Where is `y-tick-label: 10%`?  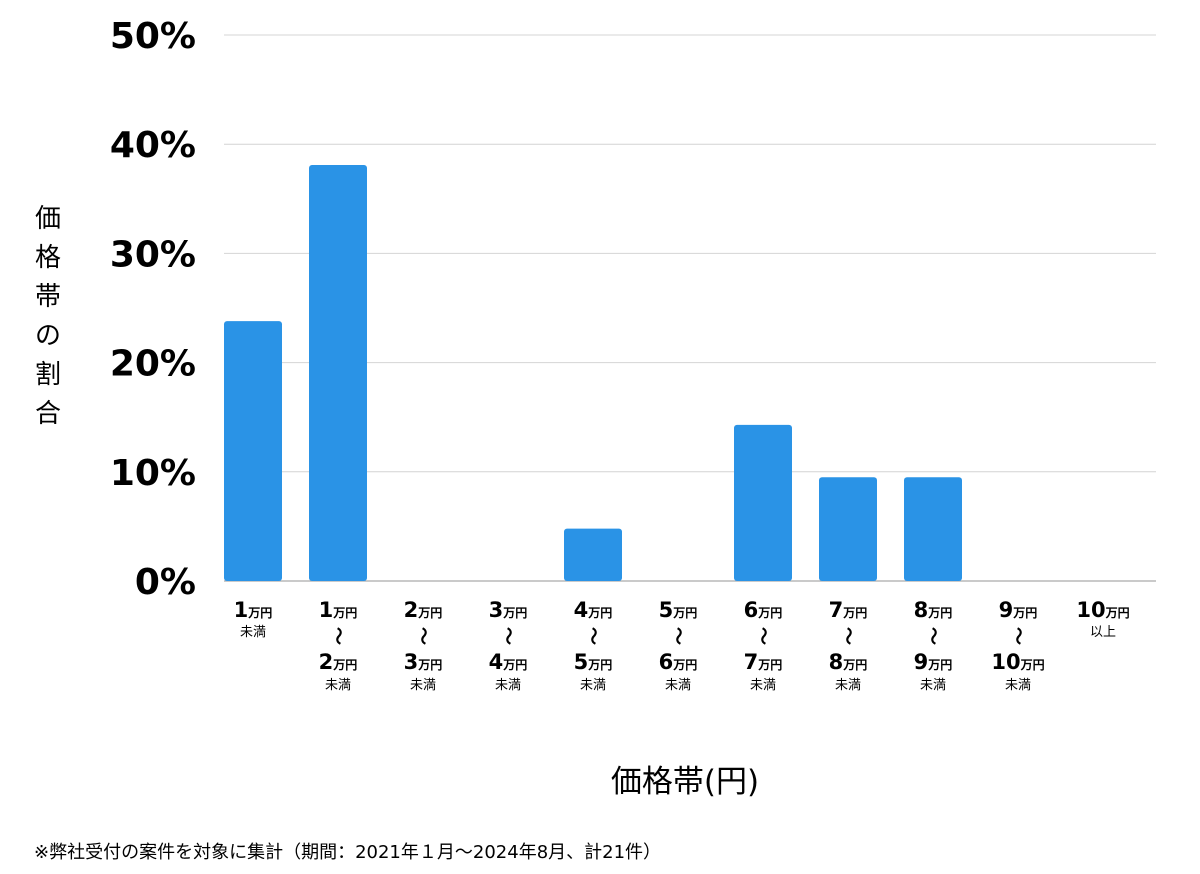
y-tick-label: 10% is located at coordinates (153, 473).